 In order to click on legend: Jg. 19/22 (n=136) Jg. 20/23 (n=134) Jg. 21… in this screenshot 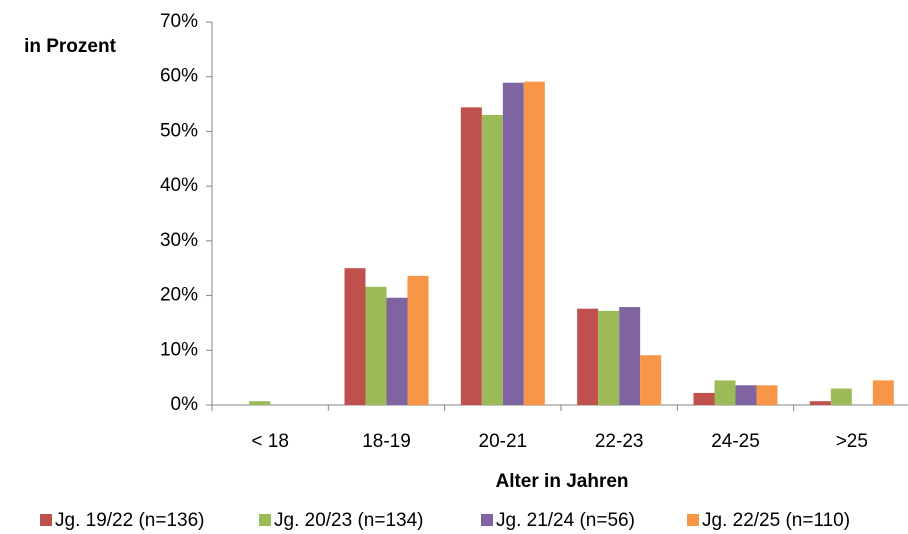, I will do `click(445, 520)`.